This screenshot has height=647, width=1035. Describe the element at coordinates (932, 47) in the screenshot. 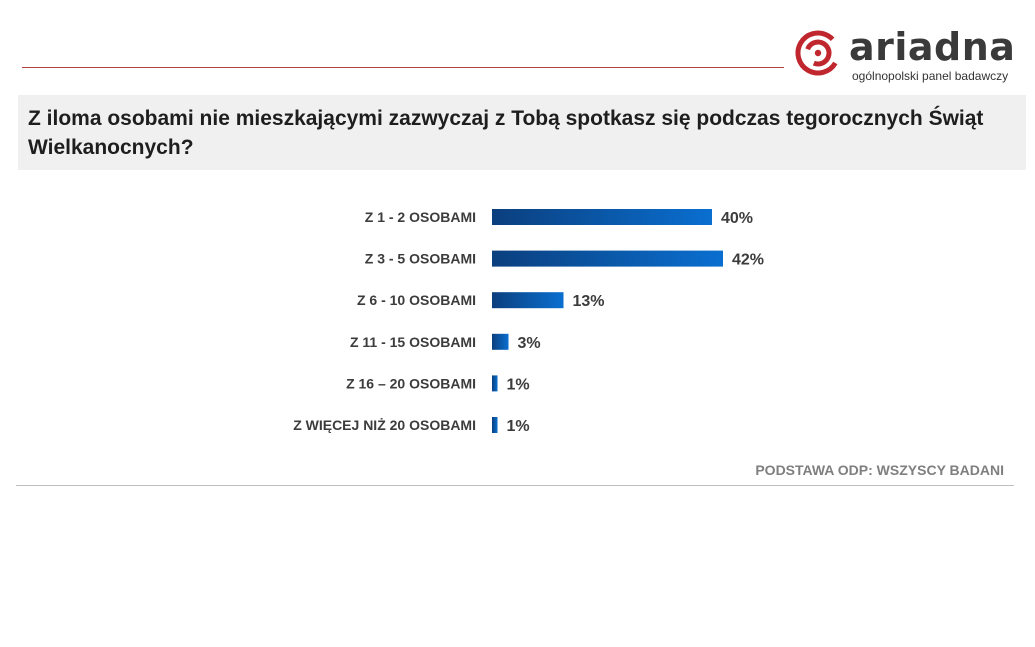

I see `logo-brand-name: ariadna` at that location.